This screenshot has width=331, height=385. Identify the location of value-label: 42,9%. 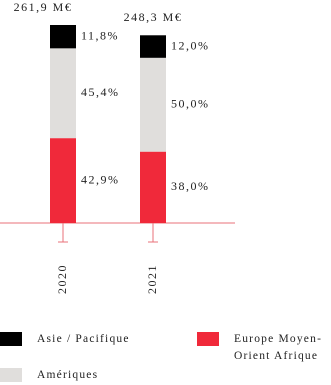
(100, 179).